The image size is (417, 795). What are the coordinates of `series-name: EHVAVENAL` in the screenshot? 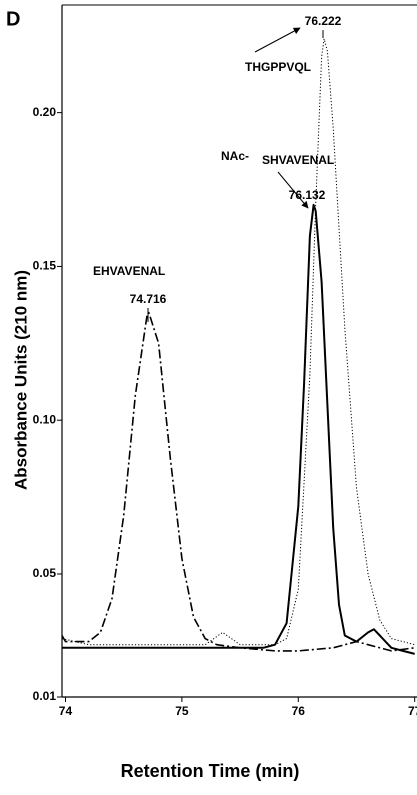 It's located at (129, 271).